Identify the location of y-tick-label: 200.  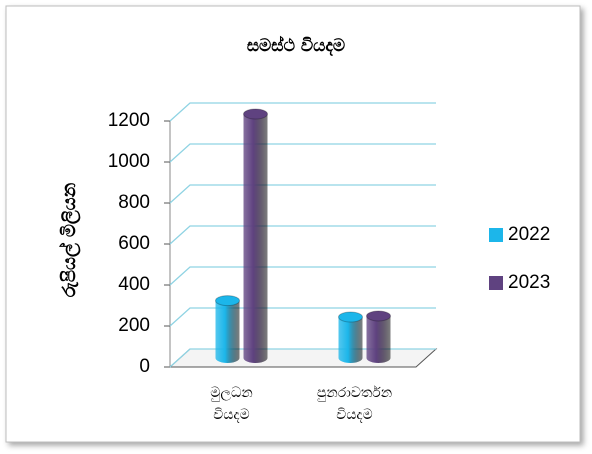
(134, 325).